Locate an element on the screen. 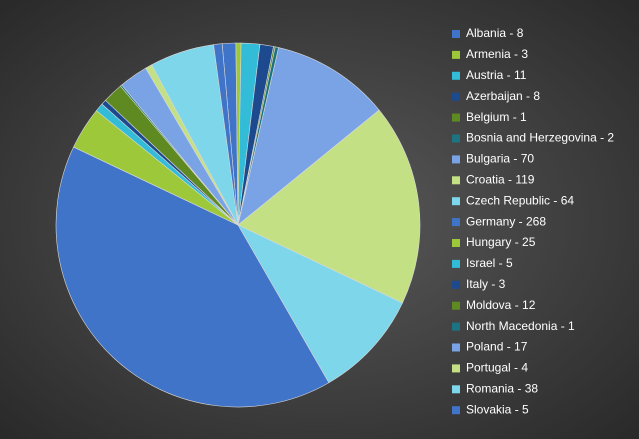  legend-label: Albania - 8 is located at coordinates (495, 33).